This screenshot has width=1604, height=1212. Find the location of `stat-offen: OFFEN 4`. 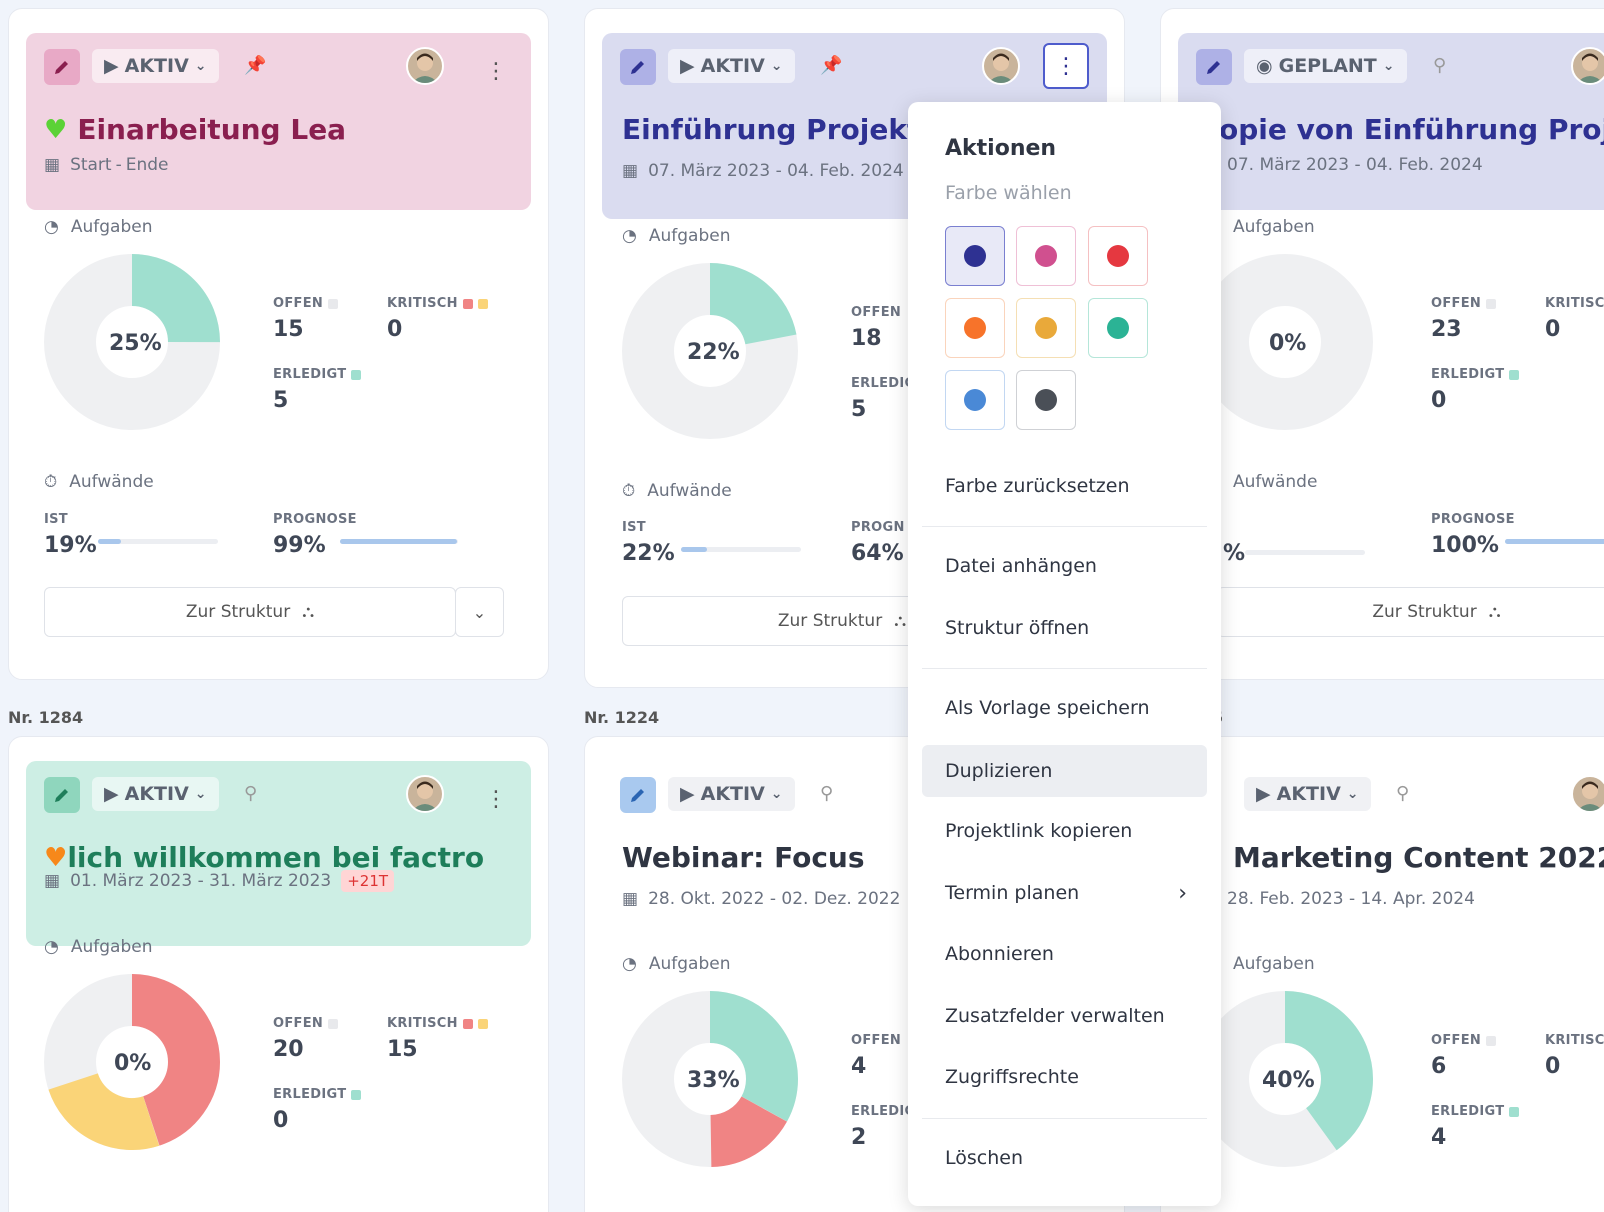

stat-offen: OFFEN 4 is located at coordinates (876, 1056).